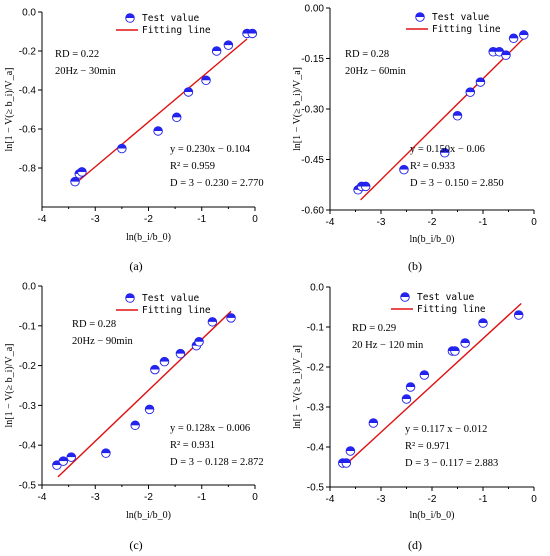 The height and width of the screenshot is (556, 550). I want to click on fit-equation: y = 0.117 x − 0.012, so click(446, 429).